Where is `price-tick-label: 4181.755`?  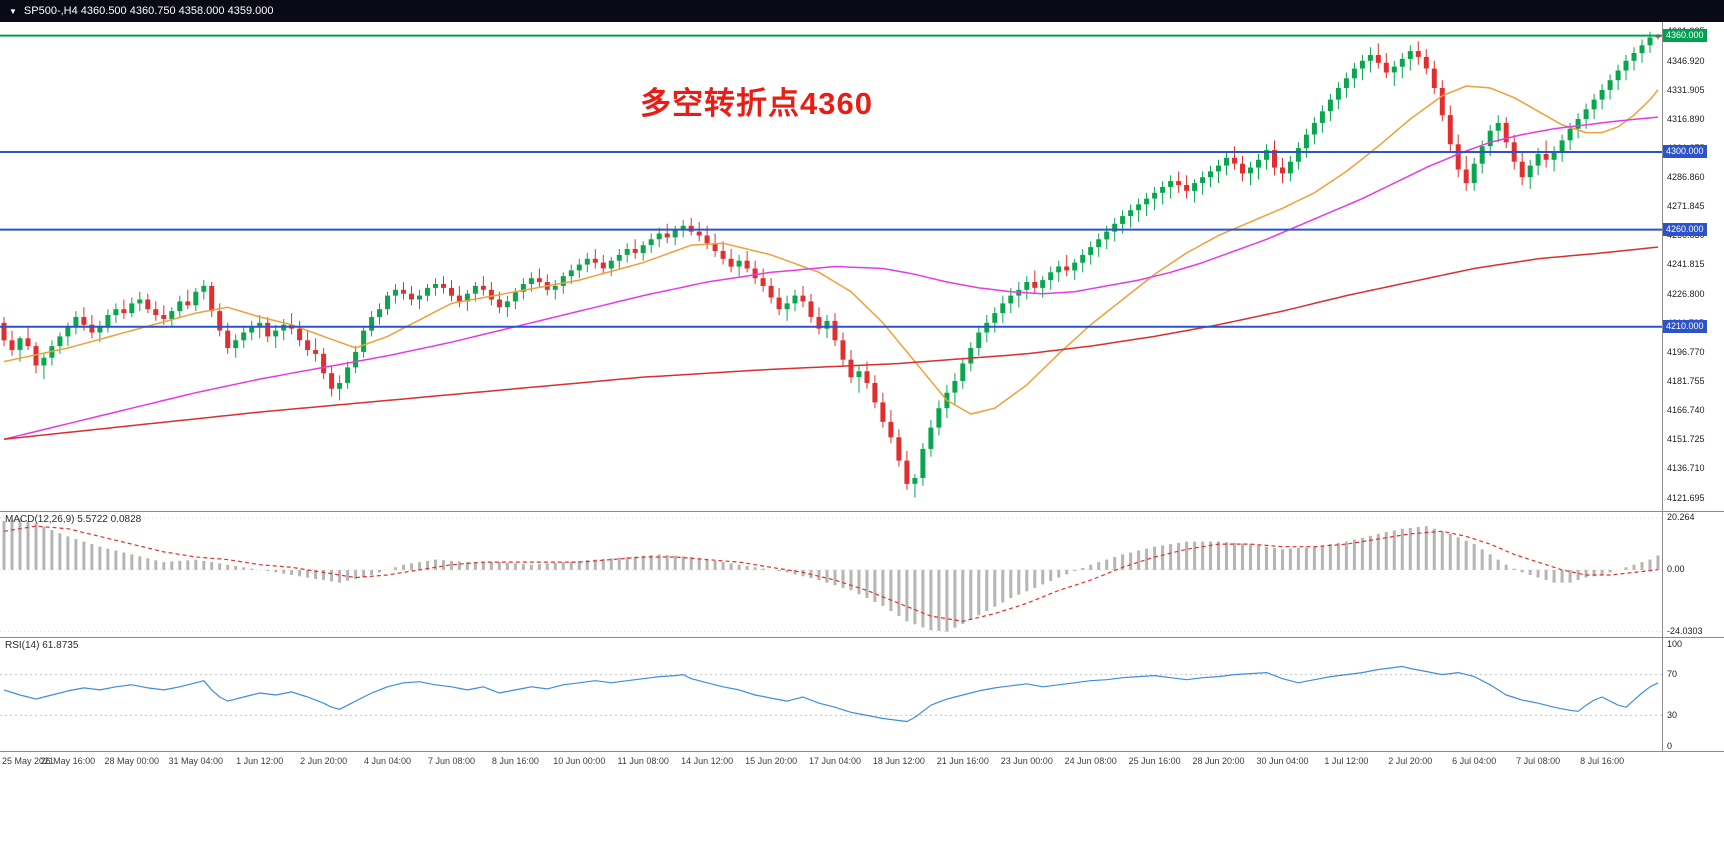 price-tick-label: 4181.755 is located at coordinates (1686, 381).